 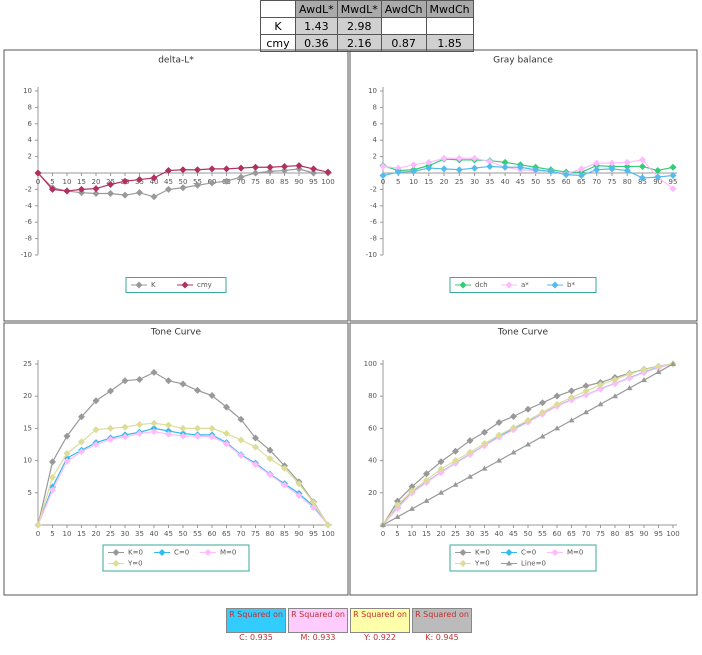 I want to click on x-tick-label: 40, so click(x=499, y=534).